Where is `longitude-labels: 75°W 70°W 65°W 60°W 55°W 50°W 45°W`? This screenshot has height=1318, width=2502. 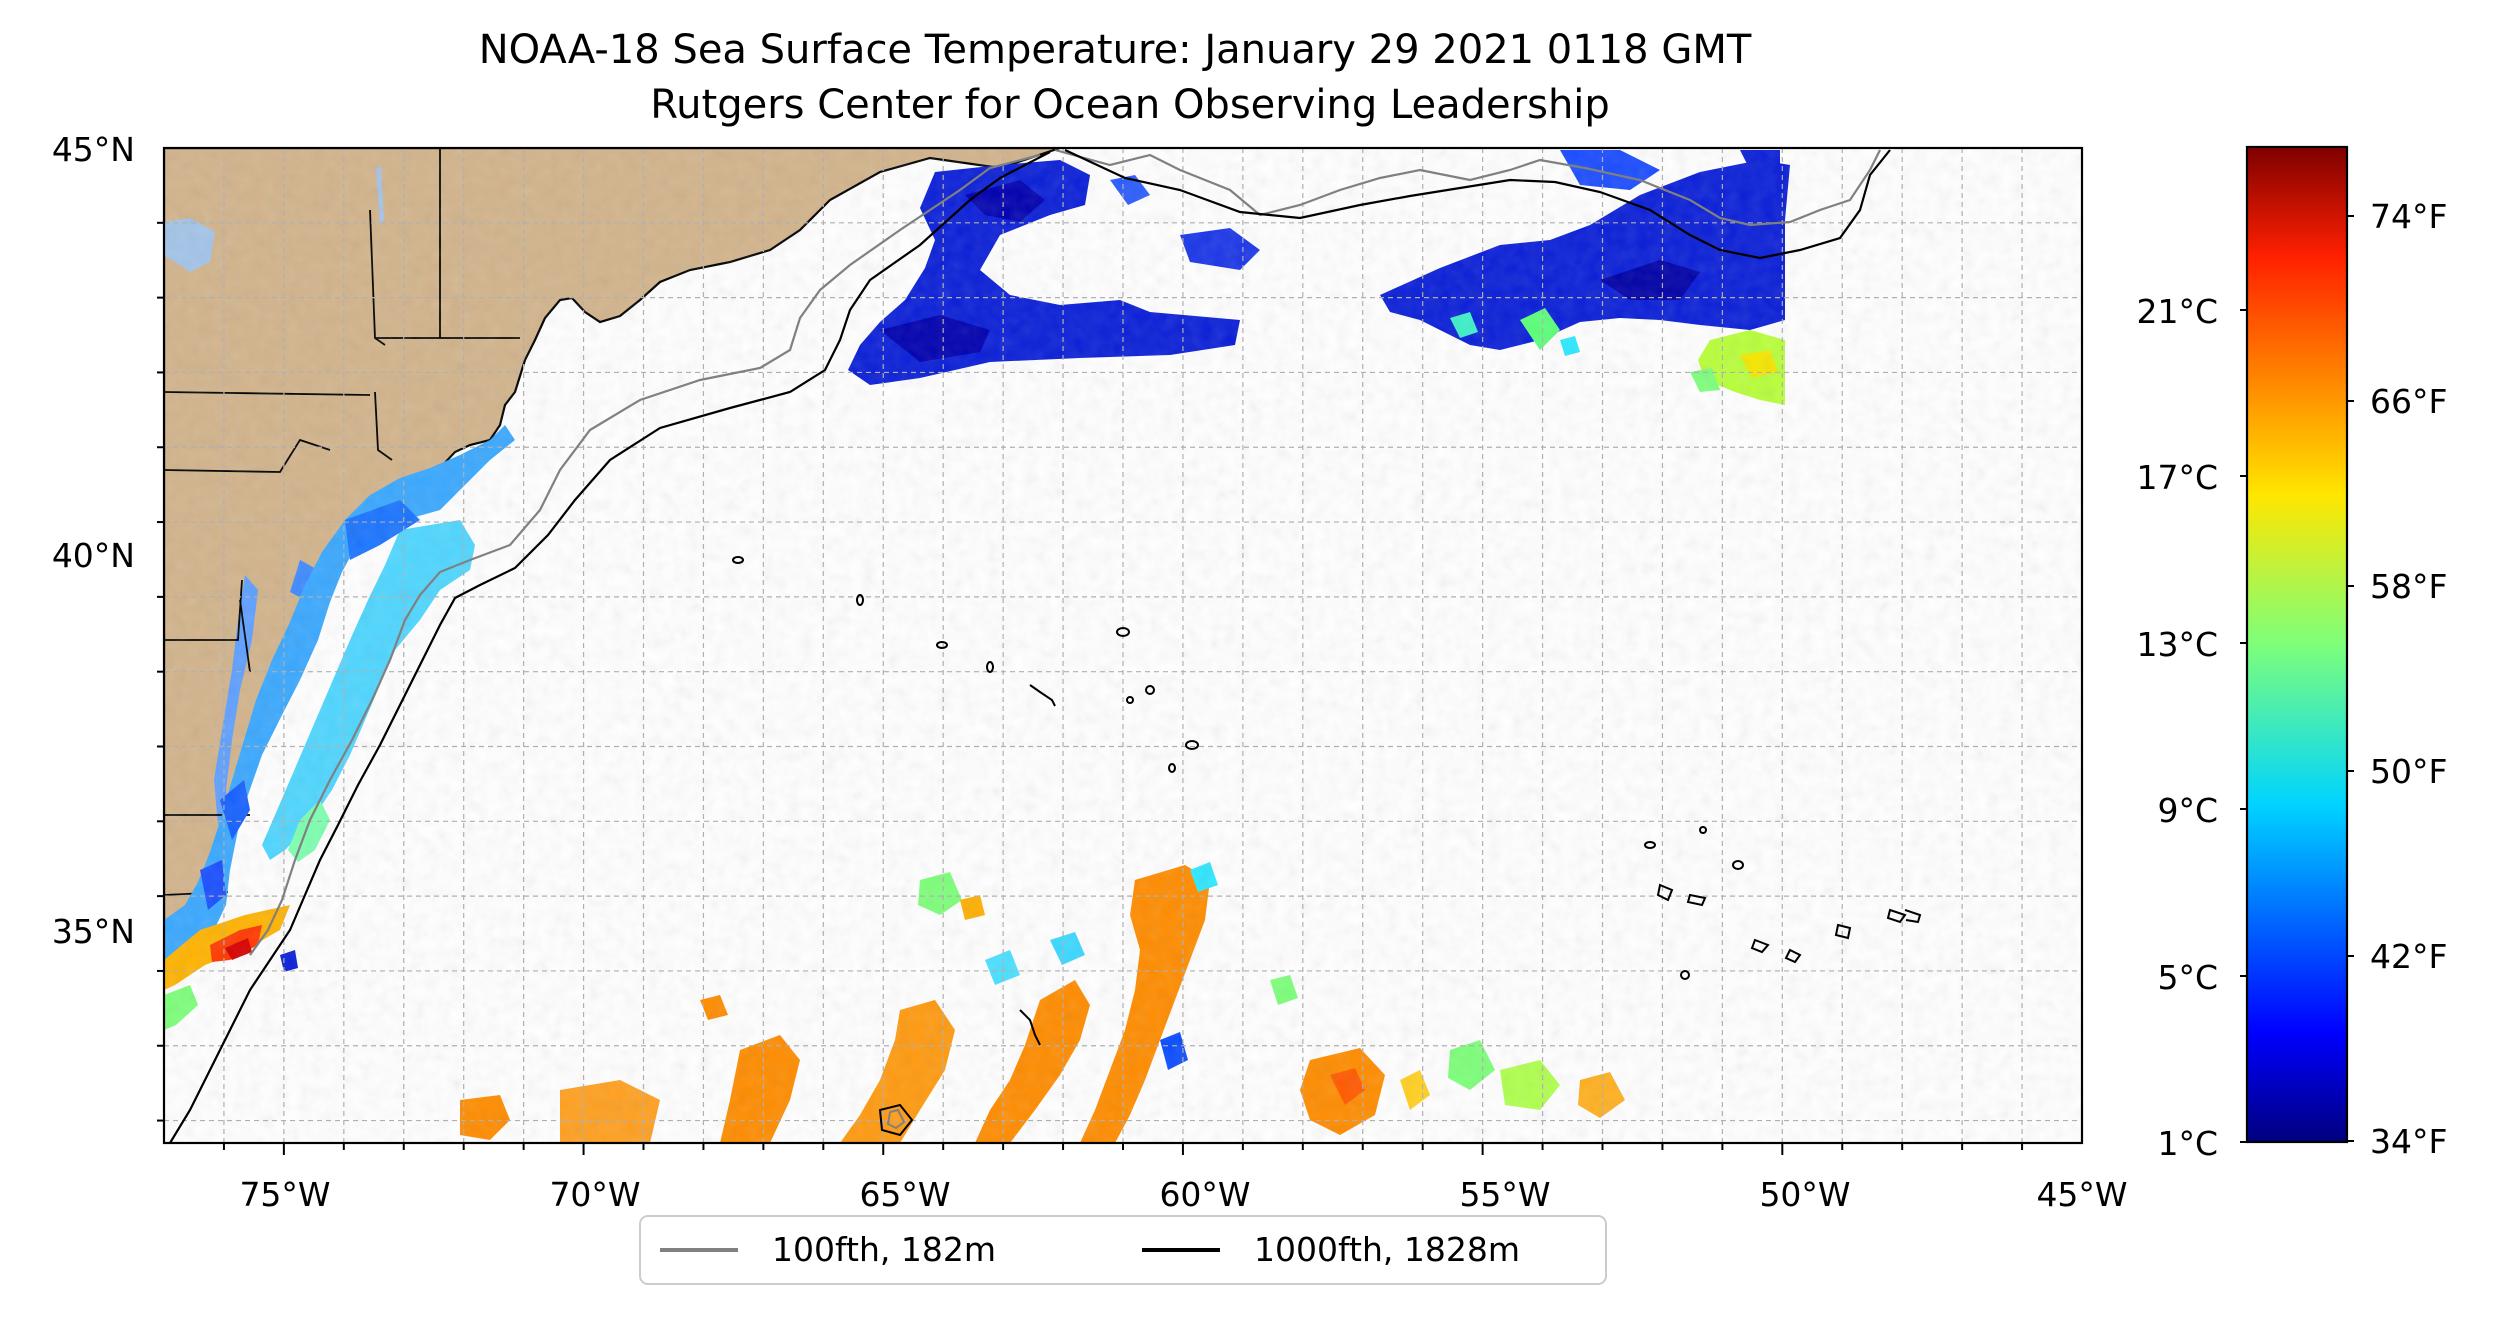
longitude-labels: 75°W 70°W 65°W 60°W 55°W 50°W 45°W is located at coordinates (1183, 1194).